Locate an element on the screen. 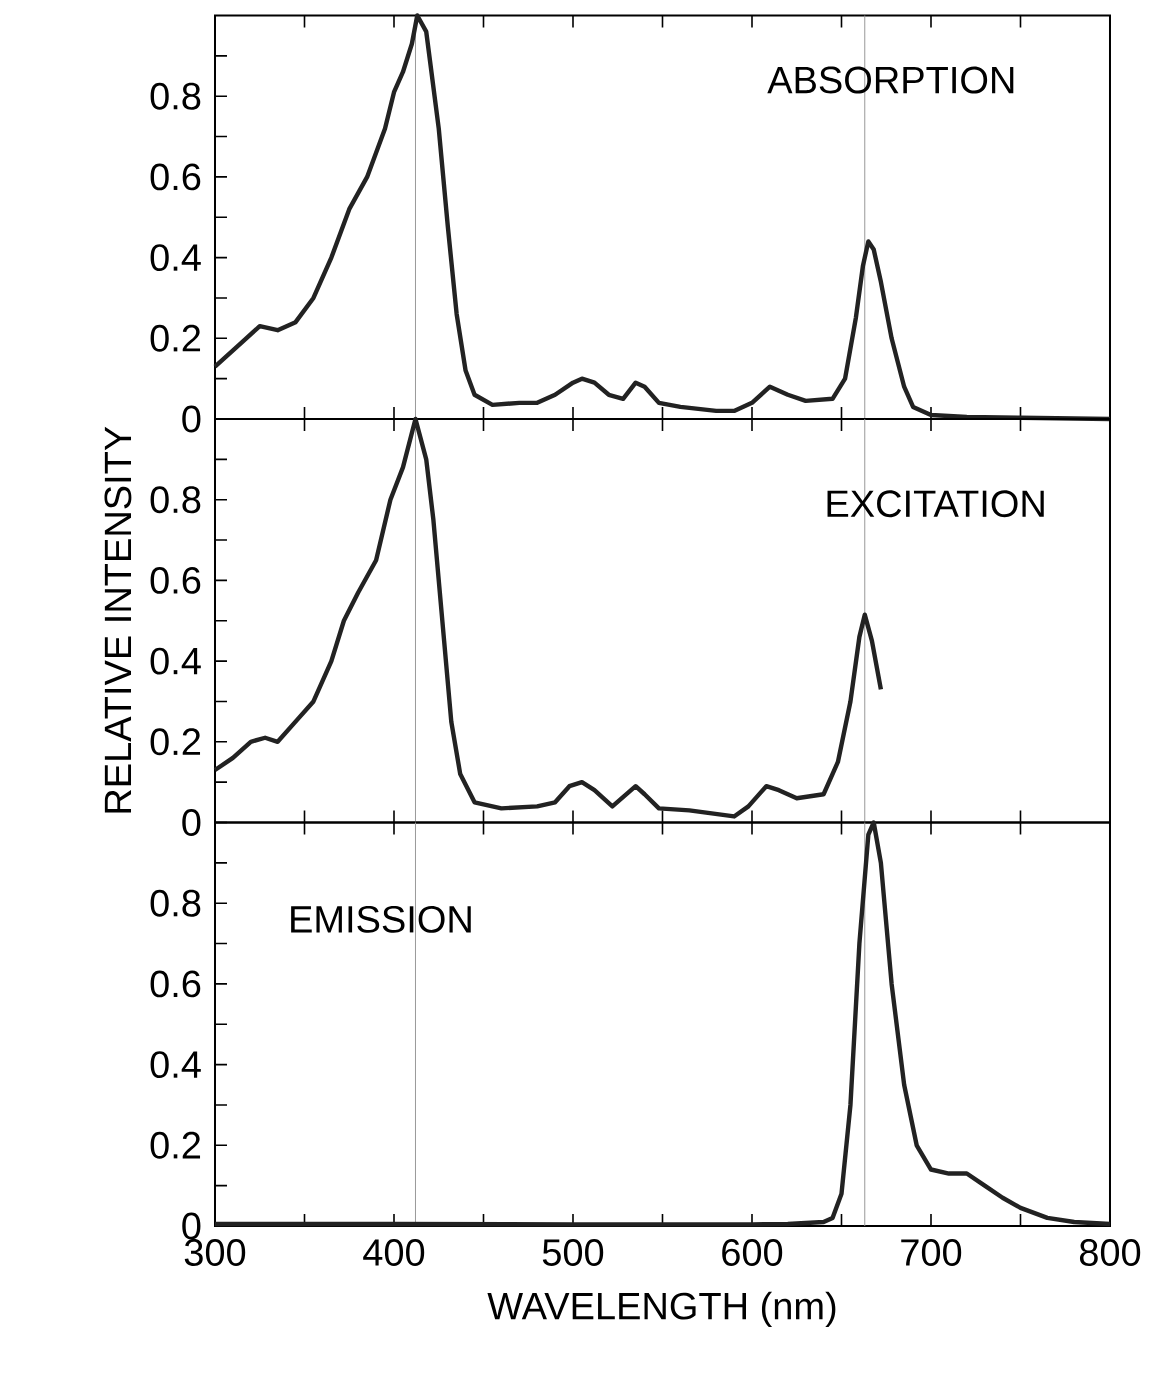  annotation: EXCITATION is located at coordinates (935, 504).